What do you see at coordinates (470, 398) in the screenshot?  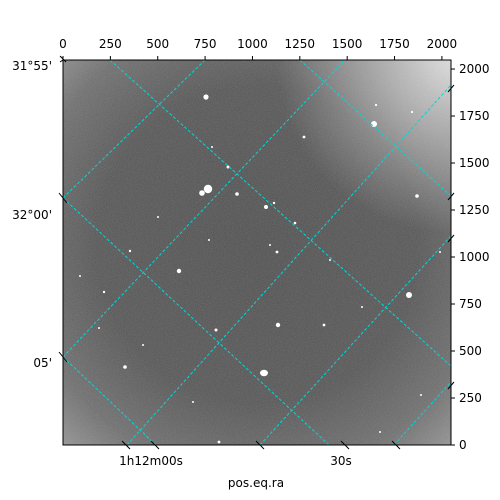 I see `right-tick-label: 250` at bounding box center [470, 398].